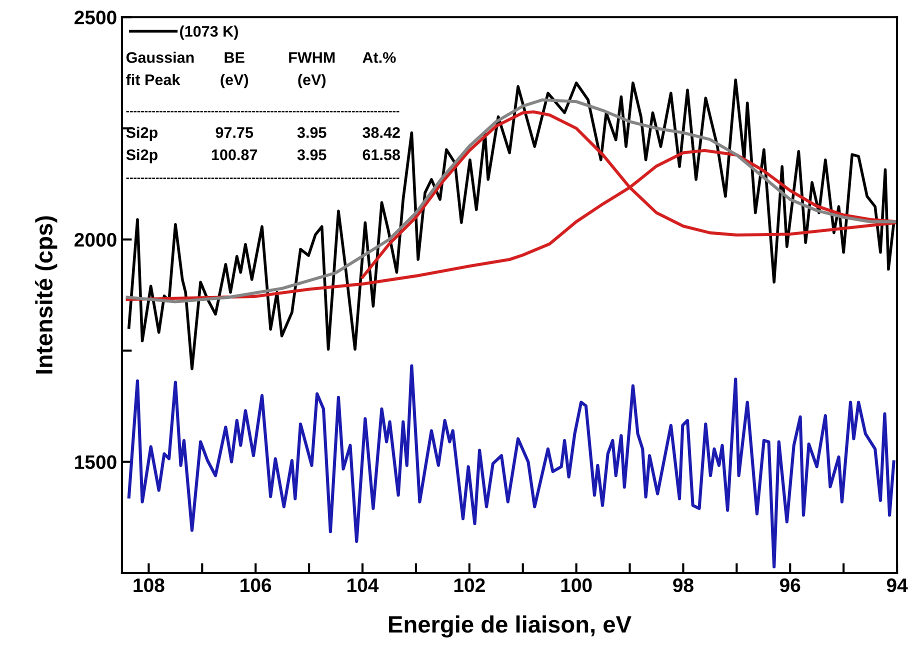 The width and height of the screenshot is (913, 659). Describe the element at coordinates (381, 154) in the screenshot. I see `annotation: 61.58` at that location.